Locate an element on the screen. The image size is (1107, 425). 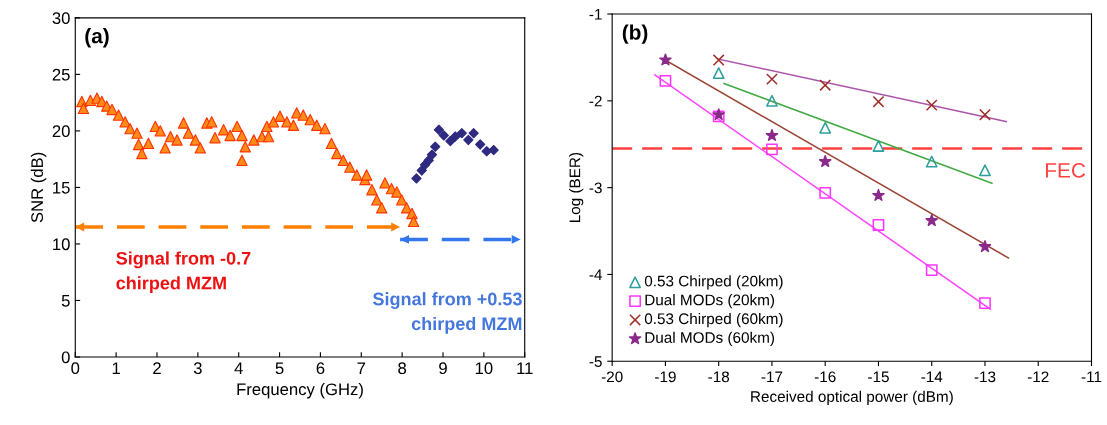
x-axis-title: Frequency (GHz) is located at coordinates (300, 390).